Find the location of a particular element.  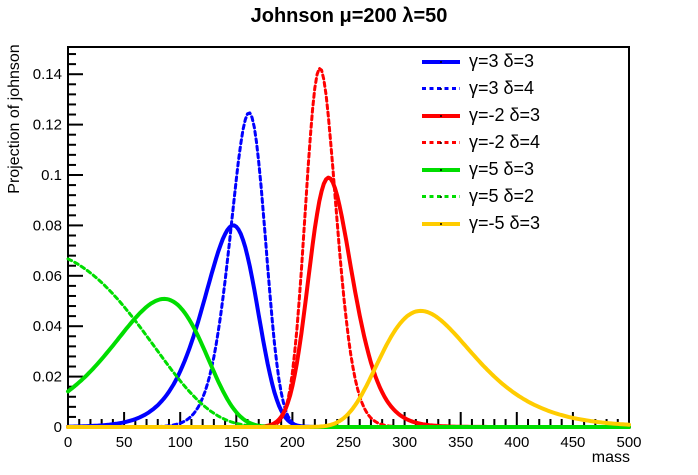

legend-label: γ=3 δ=4 is located at coordinates (502, 88).